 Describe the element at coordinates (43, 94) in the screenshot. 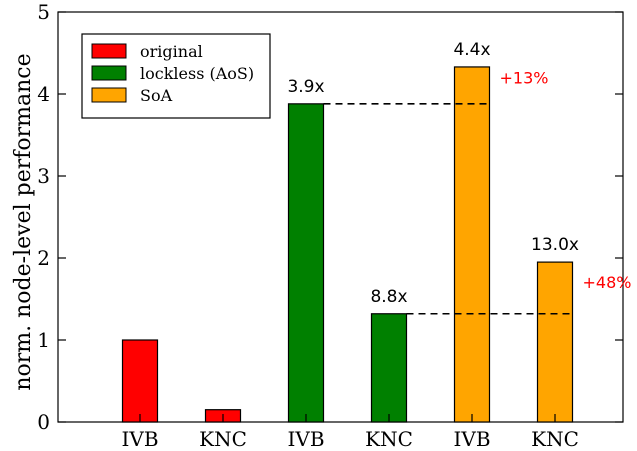

I see `y-tick-label: 4` at that location.